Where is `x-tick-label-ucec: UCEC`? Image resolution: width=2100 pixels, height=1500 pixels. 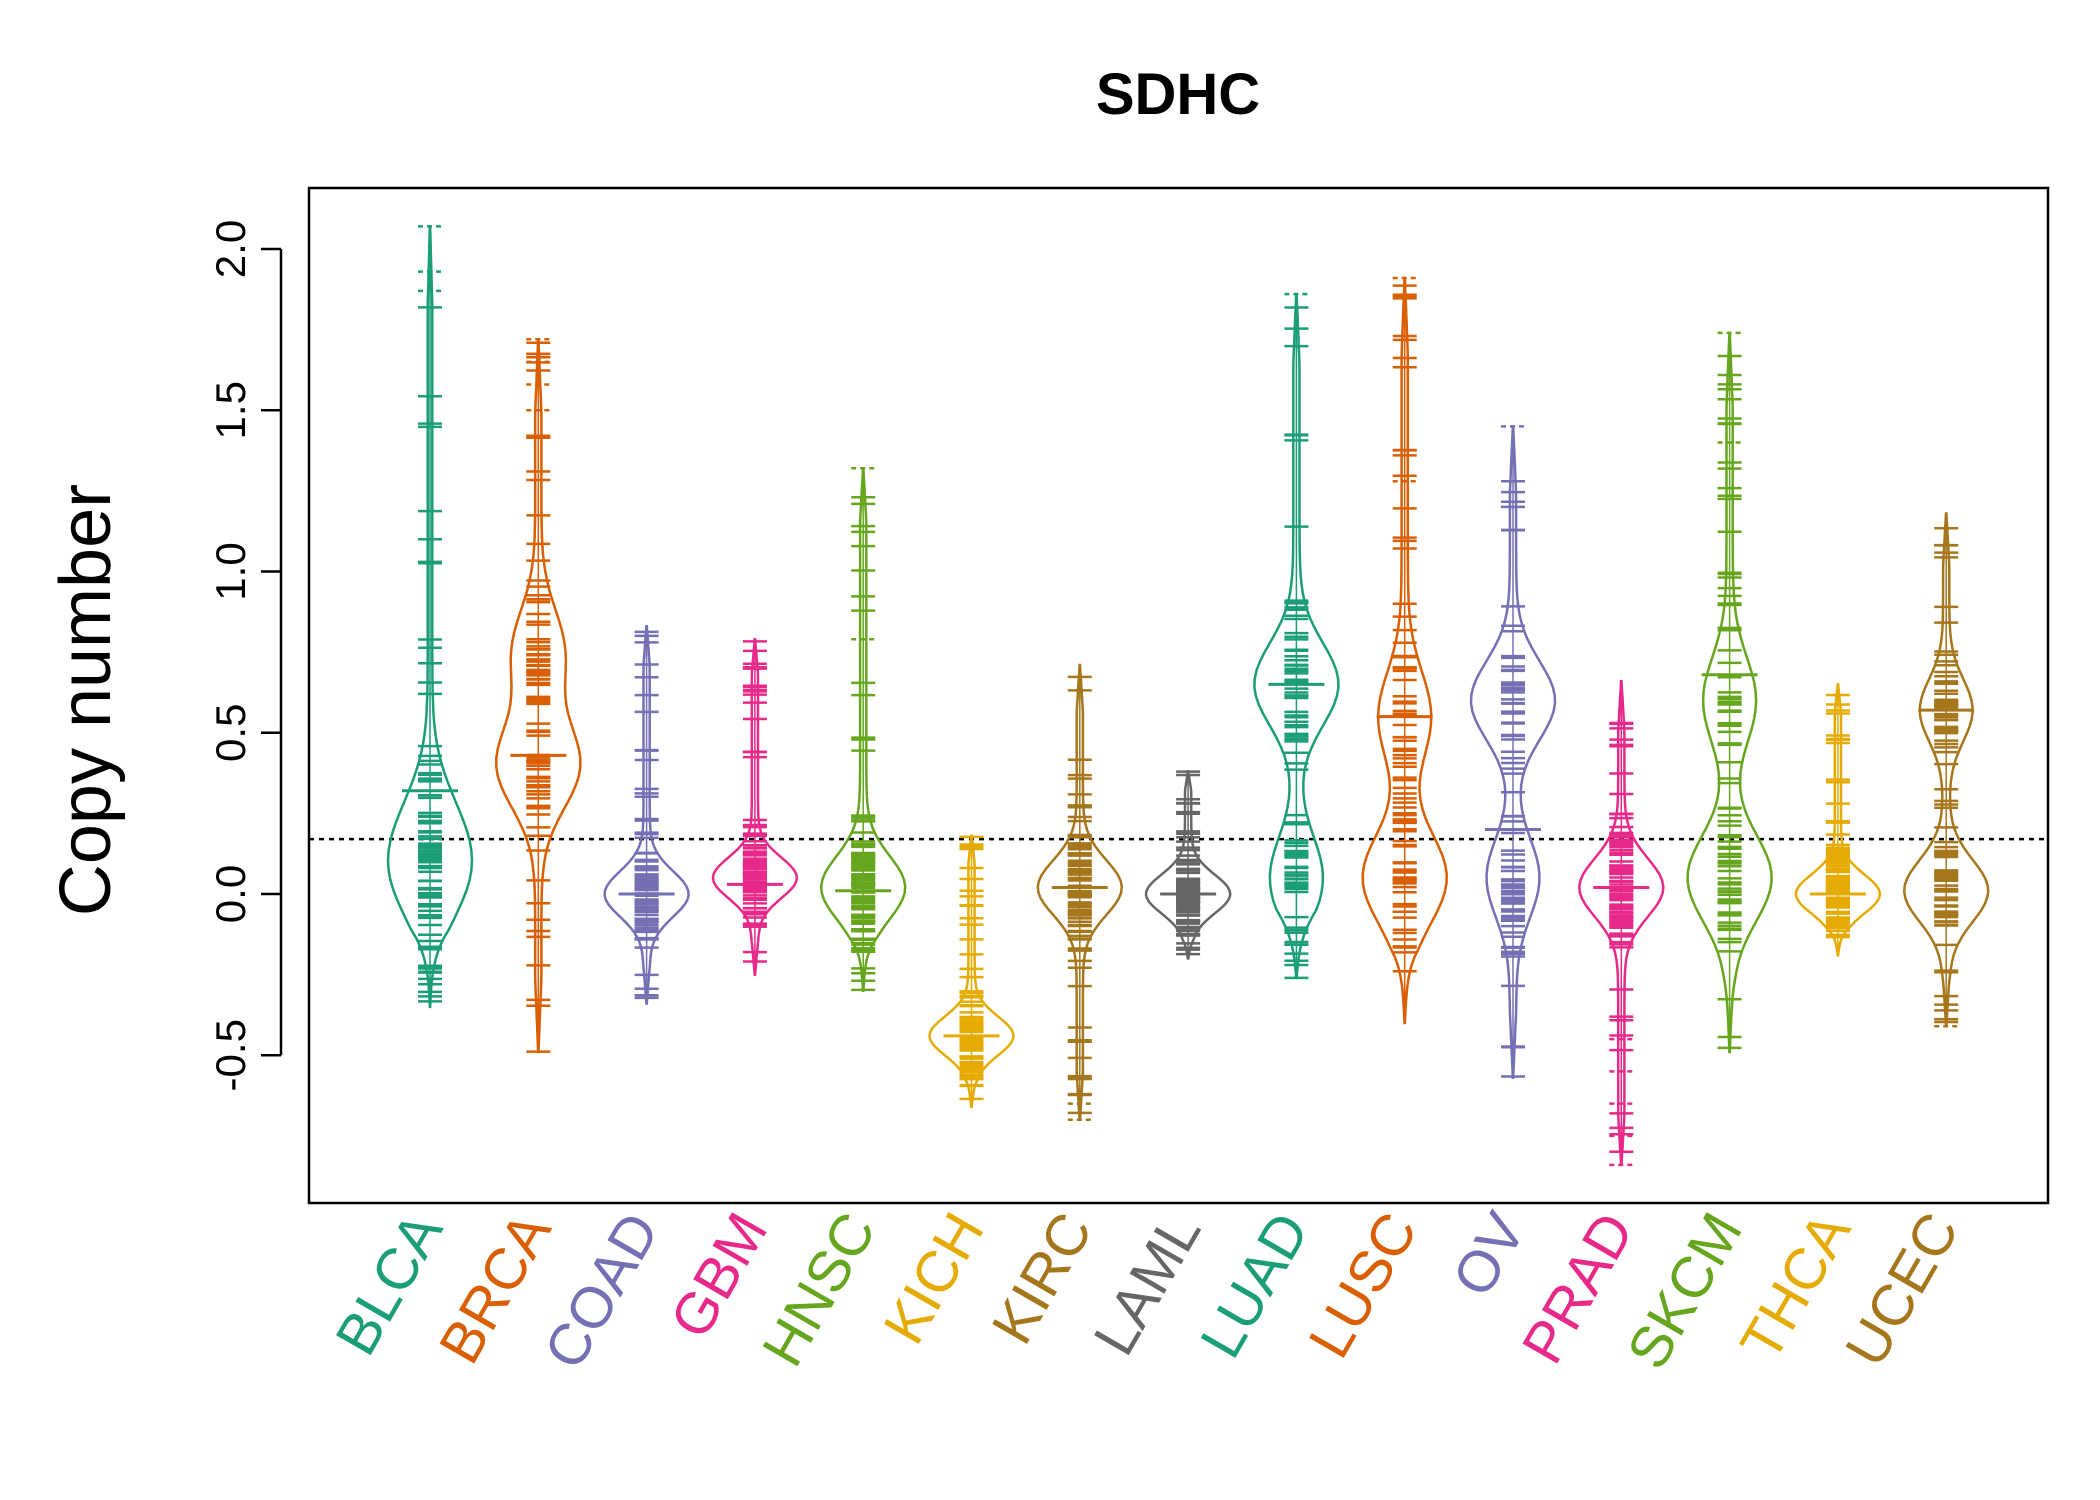 x-tick-label-ucec: UCEC is located at coordinates (1902, 1289).